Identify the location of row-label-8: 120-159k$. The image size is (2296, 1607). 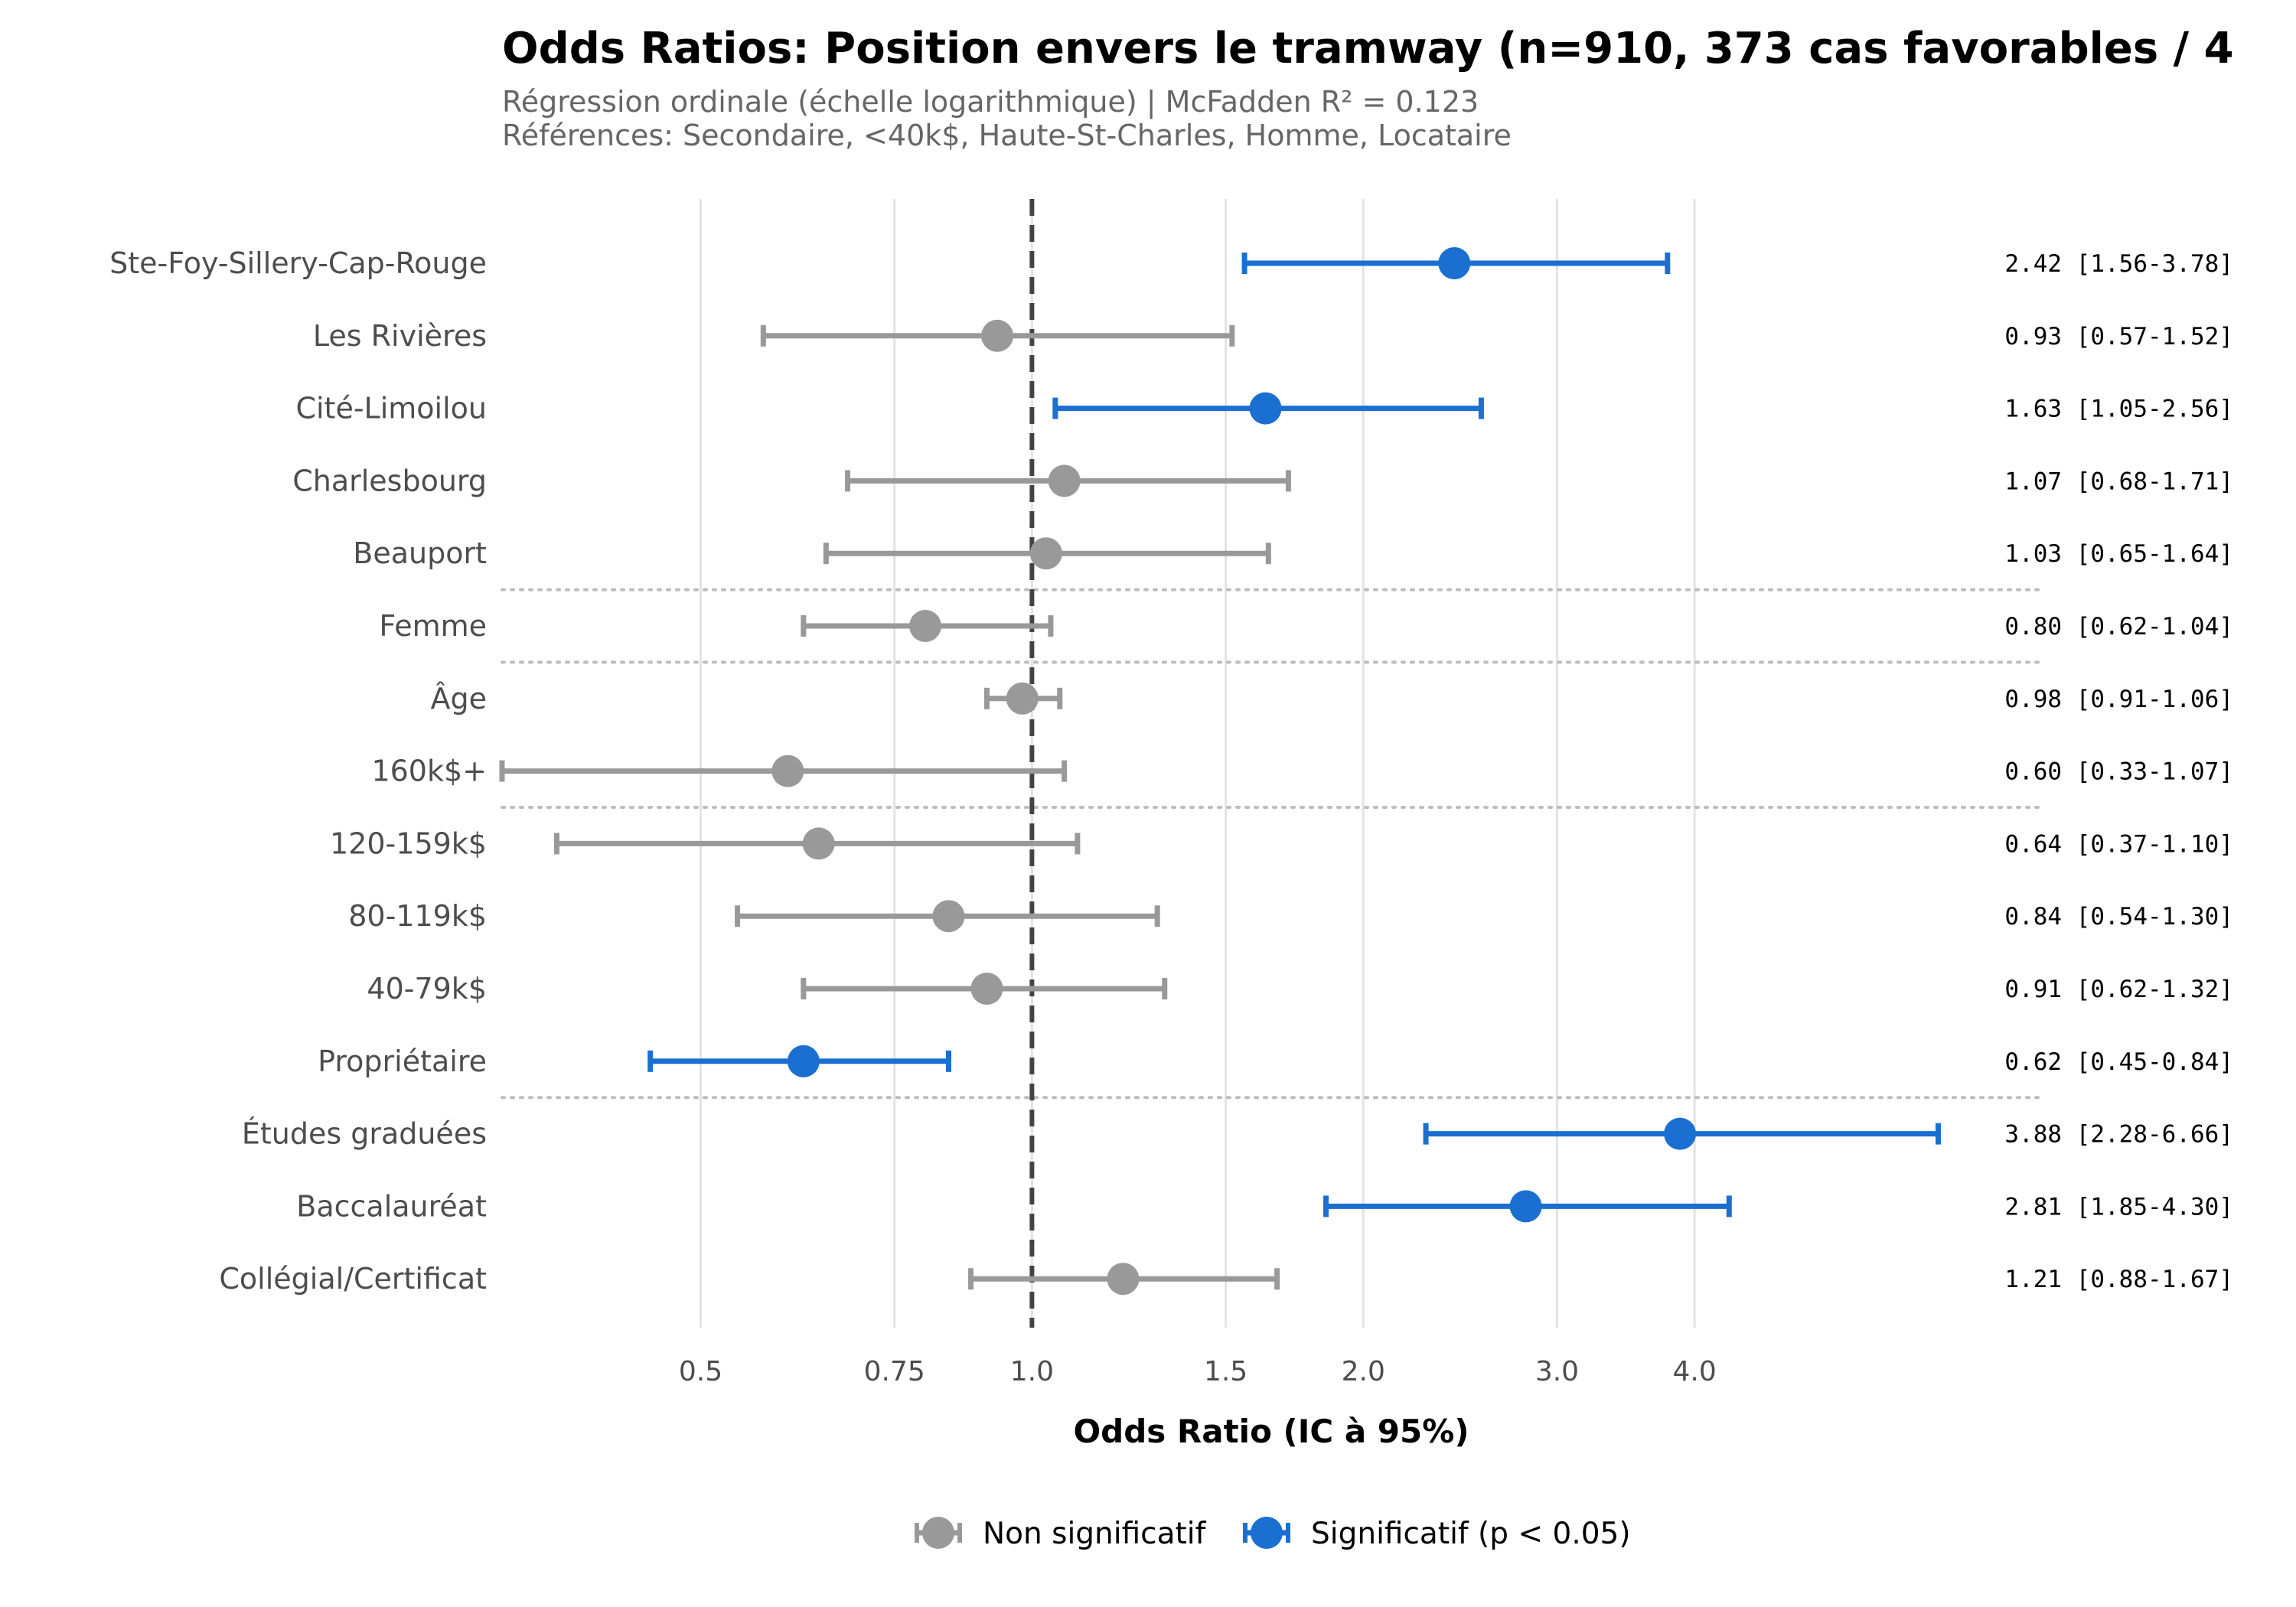
(408, 843).